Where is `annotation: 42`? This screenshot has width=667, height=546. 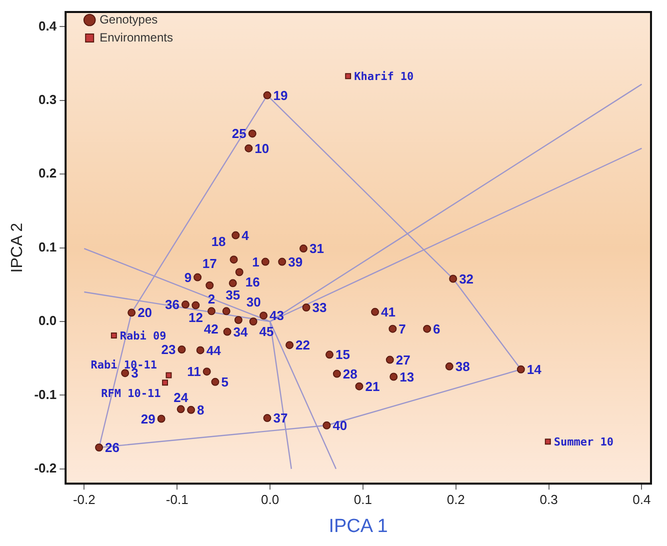
annotation: 42 is located at coordinates (211, 329).